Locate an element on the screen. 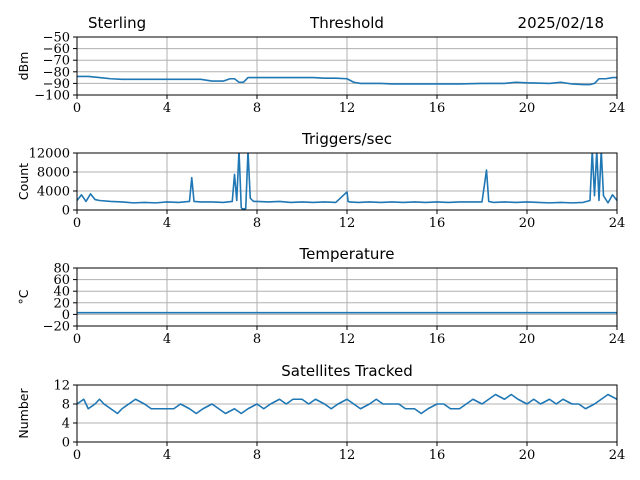 Image resolution: width=640 pixels, height=480 pixels. panel-threshold-xtick-label-5: 20 is located at coordinates (527, 108).